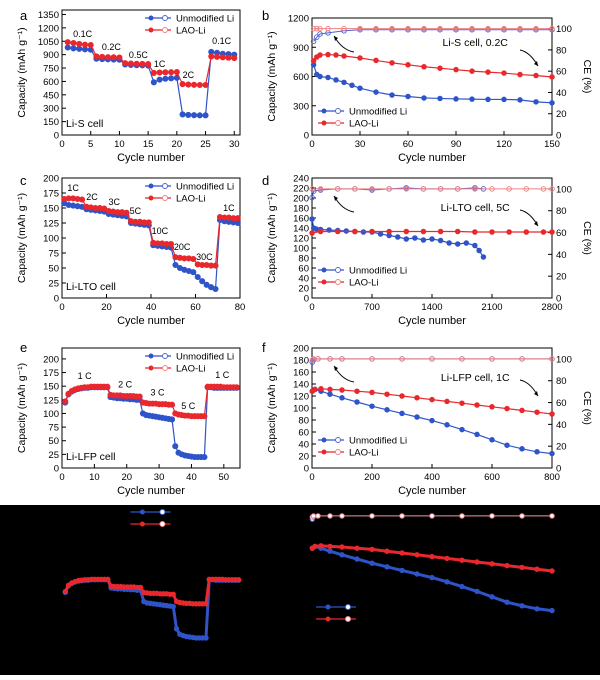  I want to click on panel-letter: c, so click(23, 180).